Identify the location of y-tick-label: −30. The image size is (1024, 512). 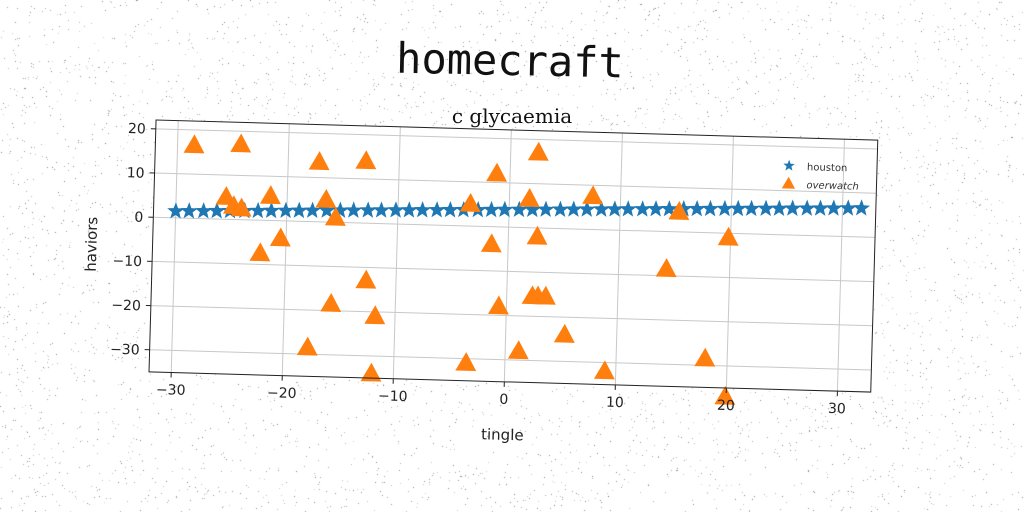
(125, 350).